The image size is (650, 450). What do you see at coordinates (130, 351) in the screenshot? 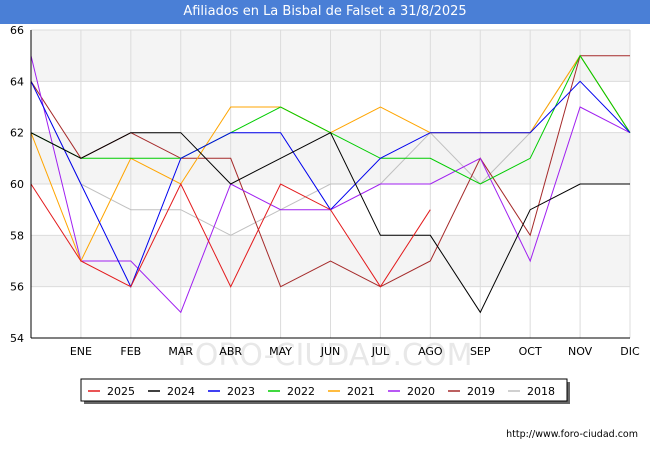
I see `x-tick-label: FEB` at bounding box center [130, 351].